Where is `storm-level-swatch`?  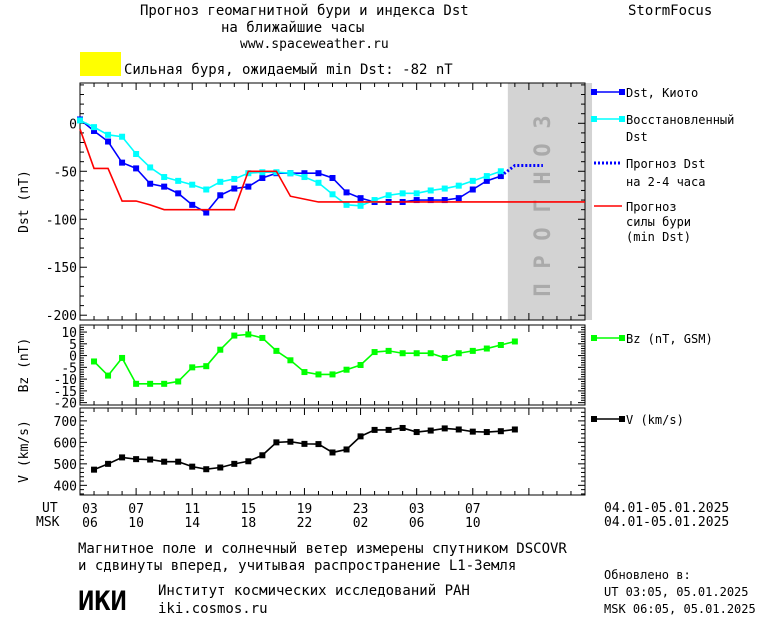 storm-level-swatch is located at coordinates (100, 64).